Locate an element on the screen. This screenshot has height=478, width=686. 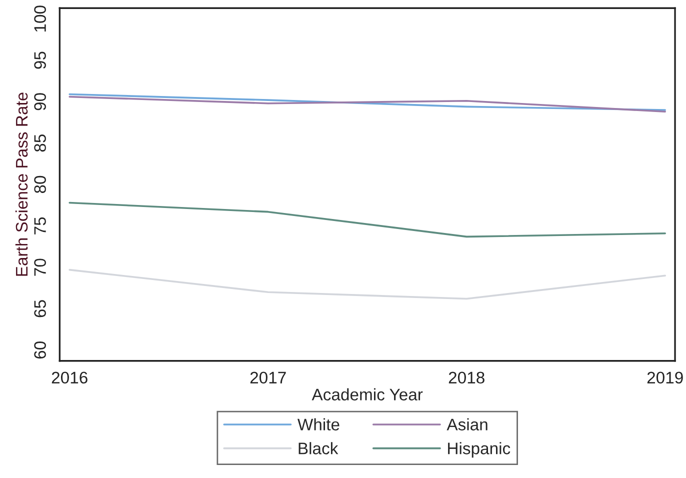
x-axis-title: Academic Year is located at coordinates (367, 394).